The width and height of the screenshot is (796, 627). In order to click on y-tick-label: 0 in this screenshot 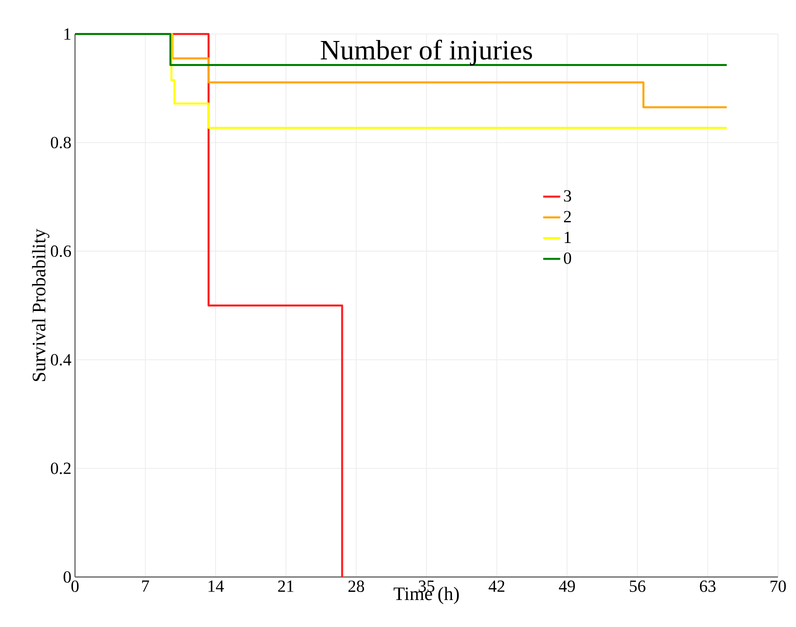, I will do `click(67, 577)`.